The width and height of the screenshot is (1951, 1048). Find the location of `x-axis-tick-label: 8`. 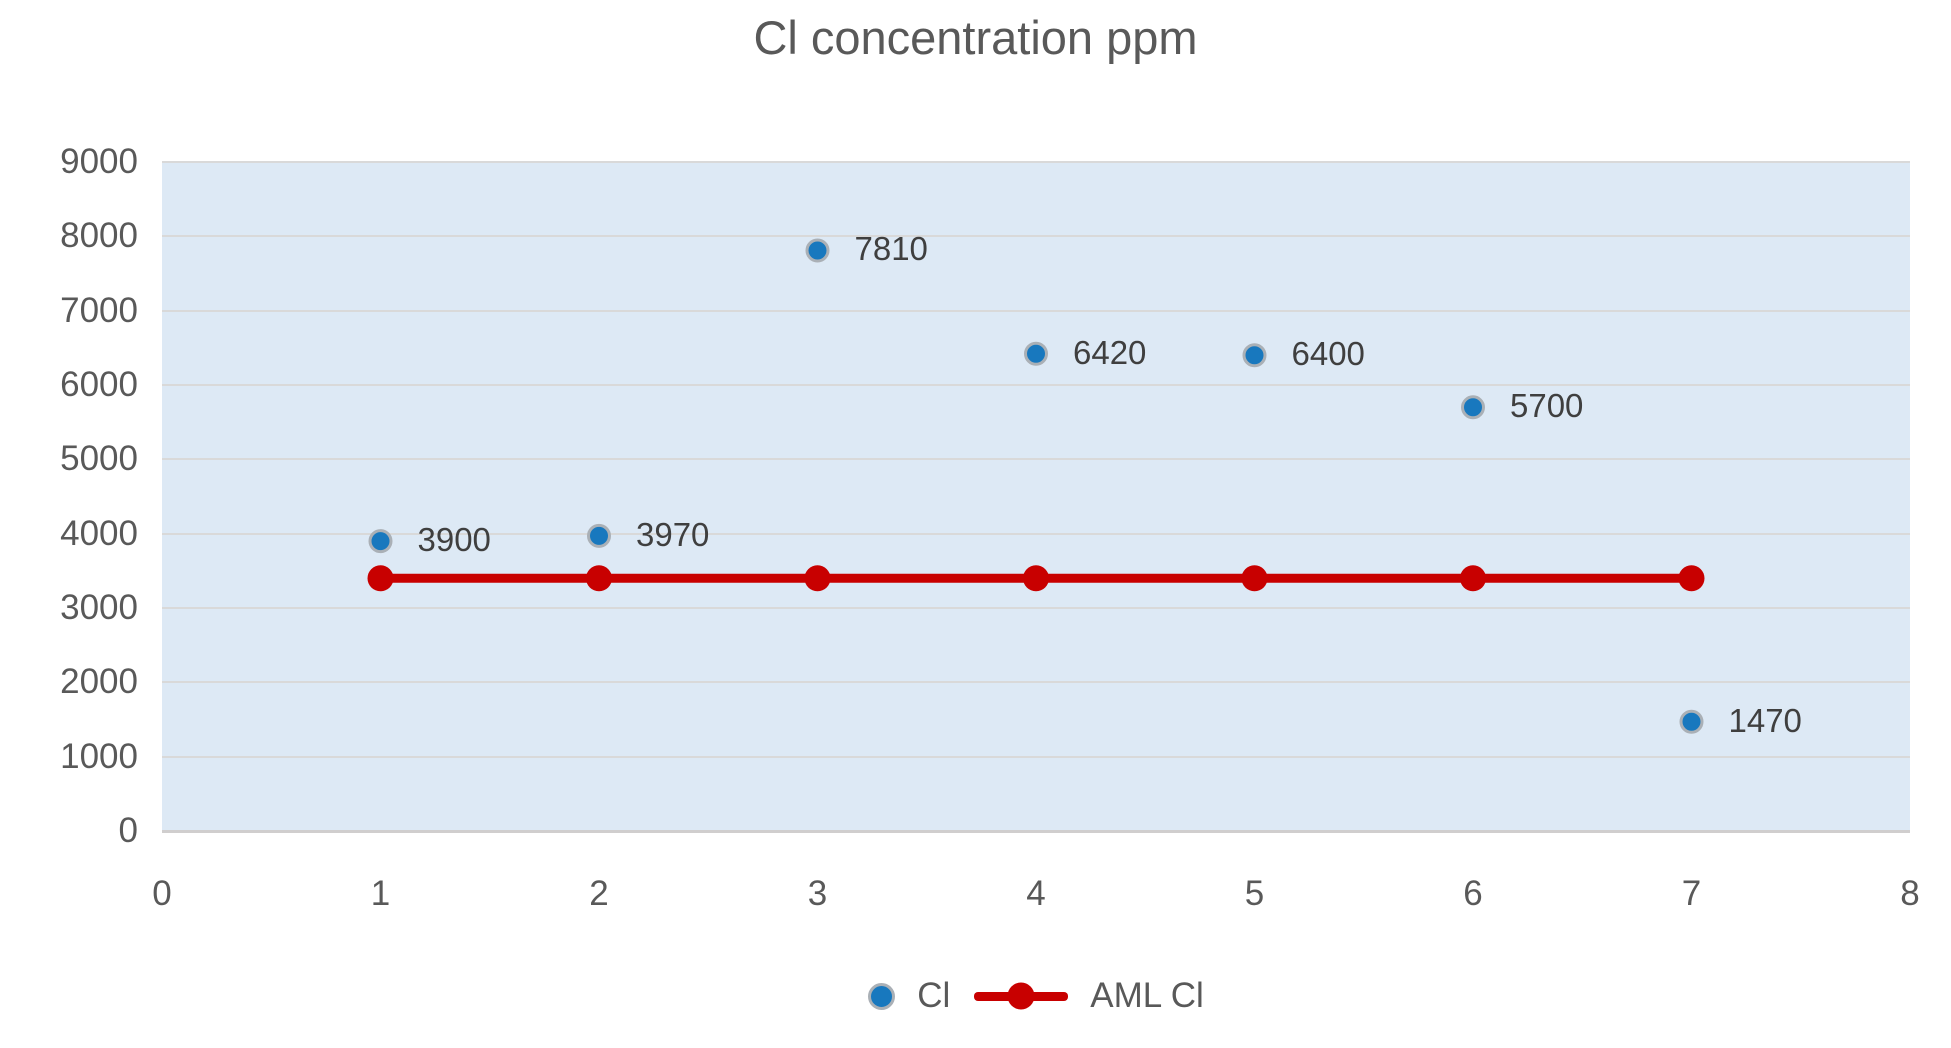

x-axis-tick-label: 8 is located at coordinates (1910, 893).